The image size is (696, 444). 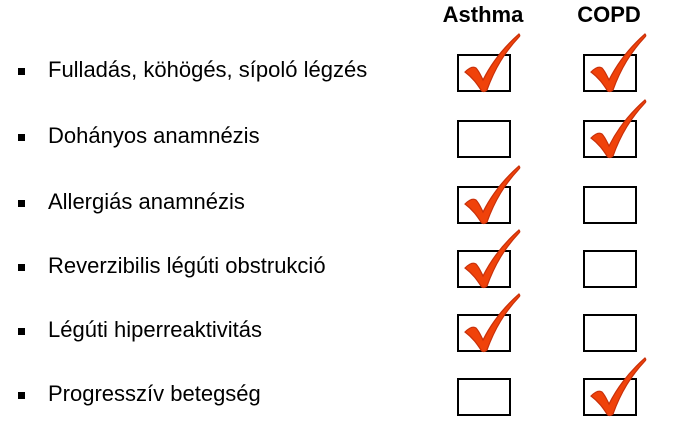 What do you see at coordinates (154, 135) in the screenshot?
I see `row-label: Dohányos anamnézis` at bounding box center [154, 135].